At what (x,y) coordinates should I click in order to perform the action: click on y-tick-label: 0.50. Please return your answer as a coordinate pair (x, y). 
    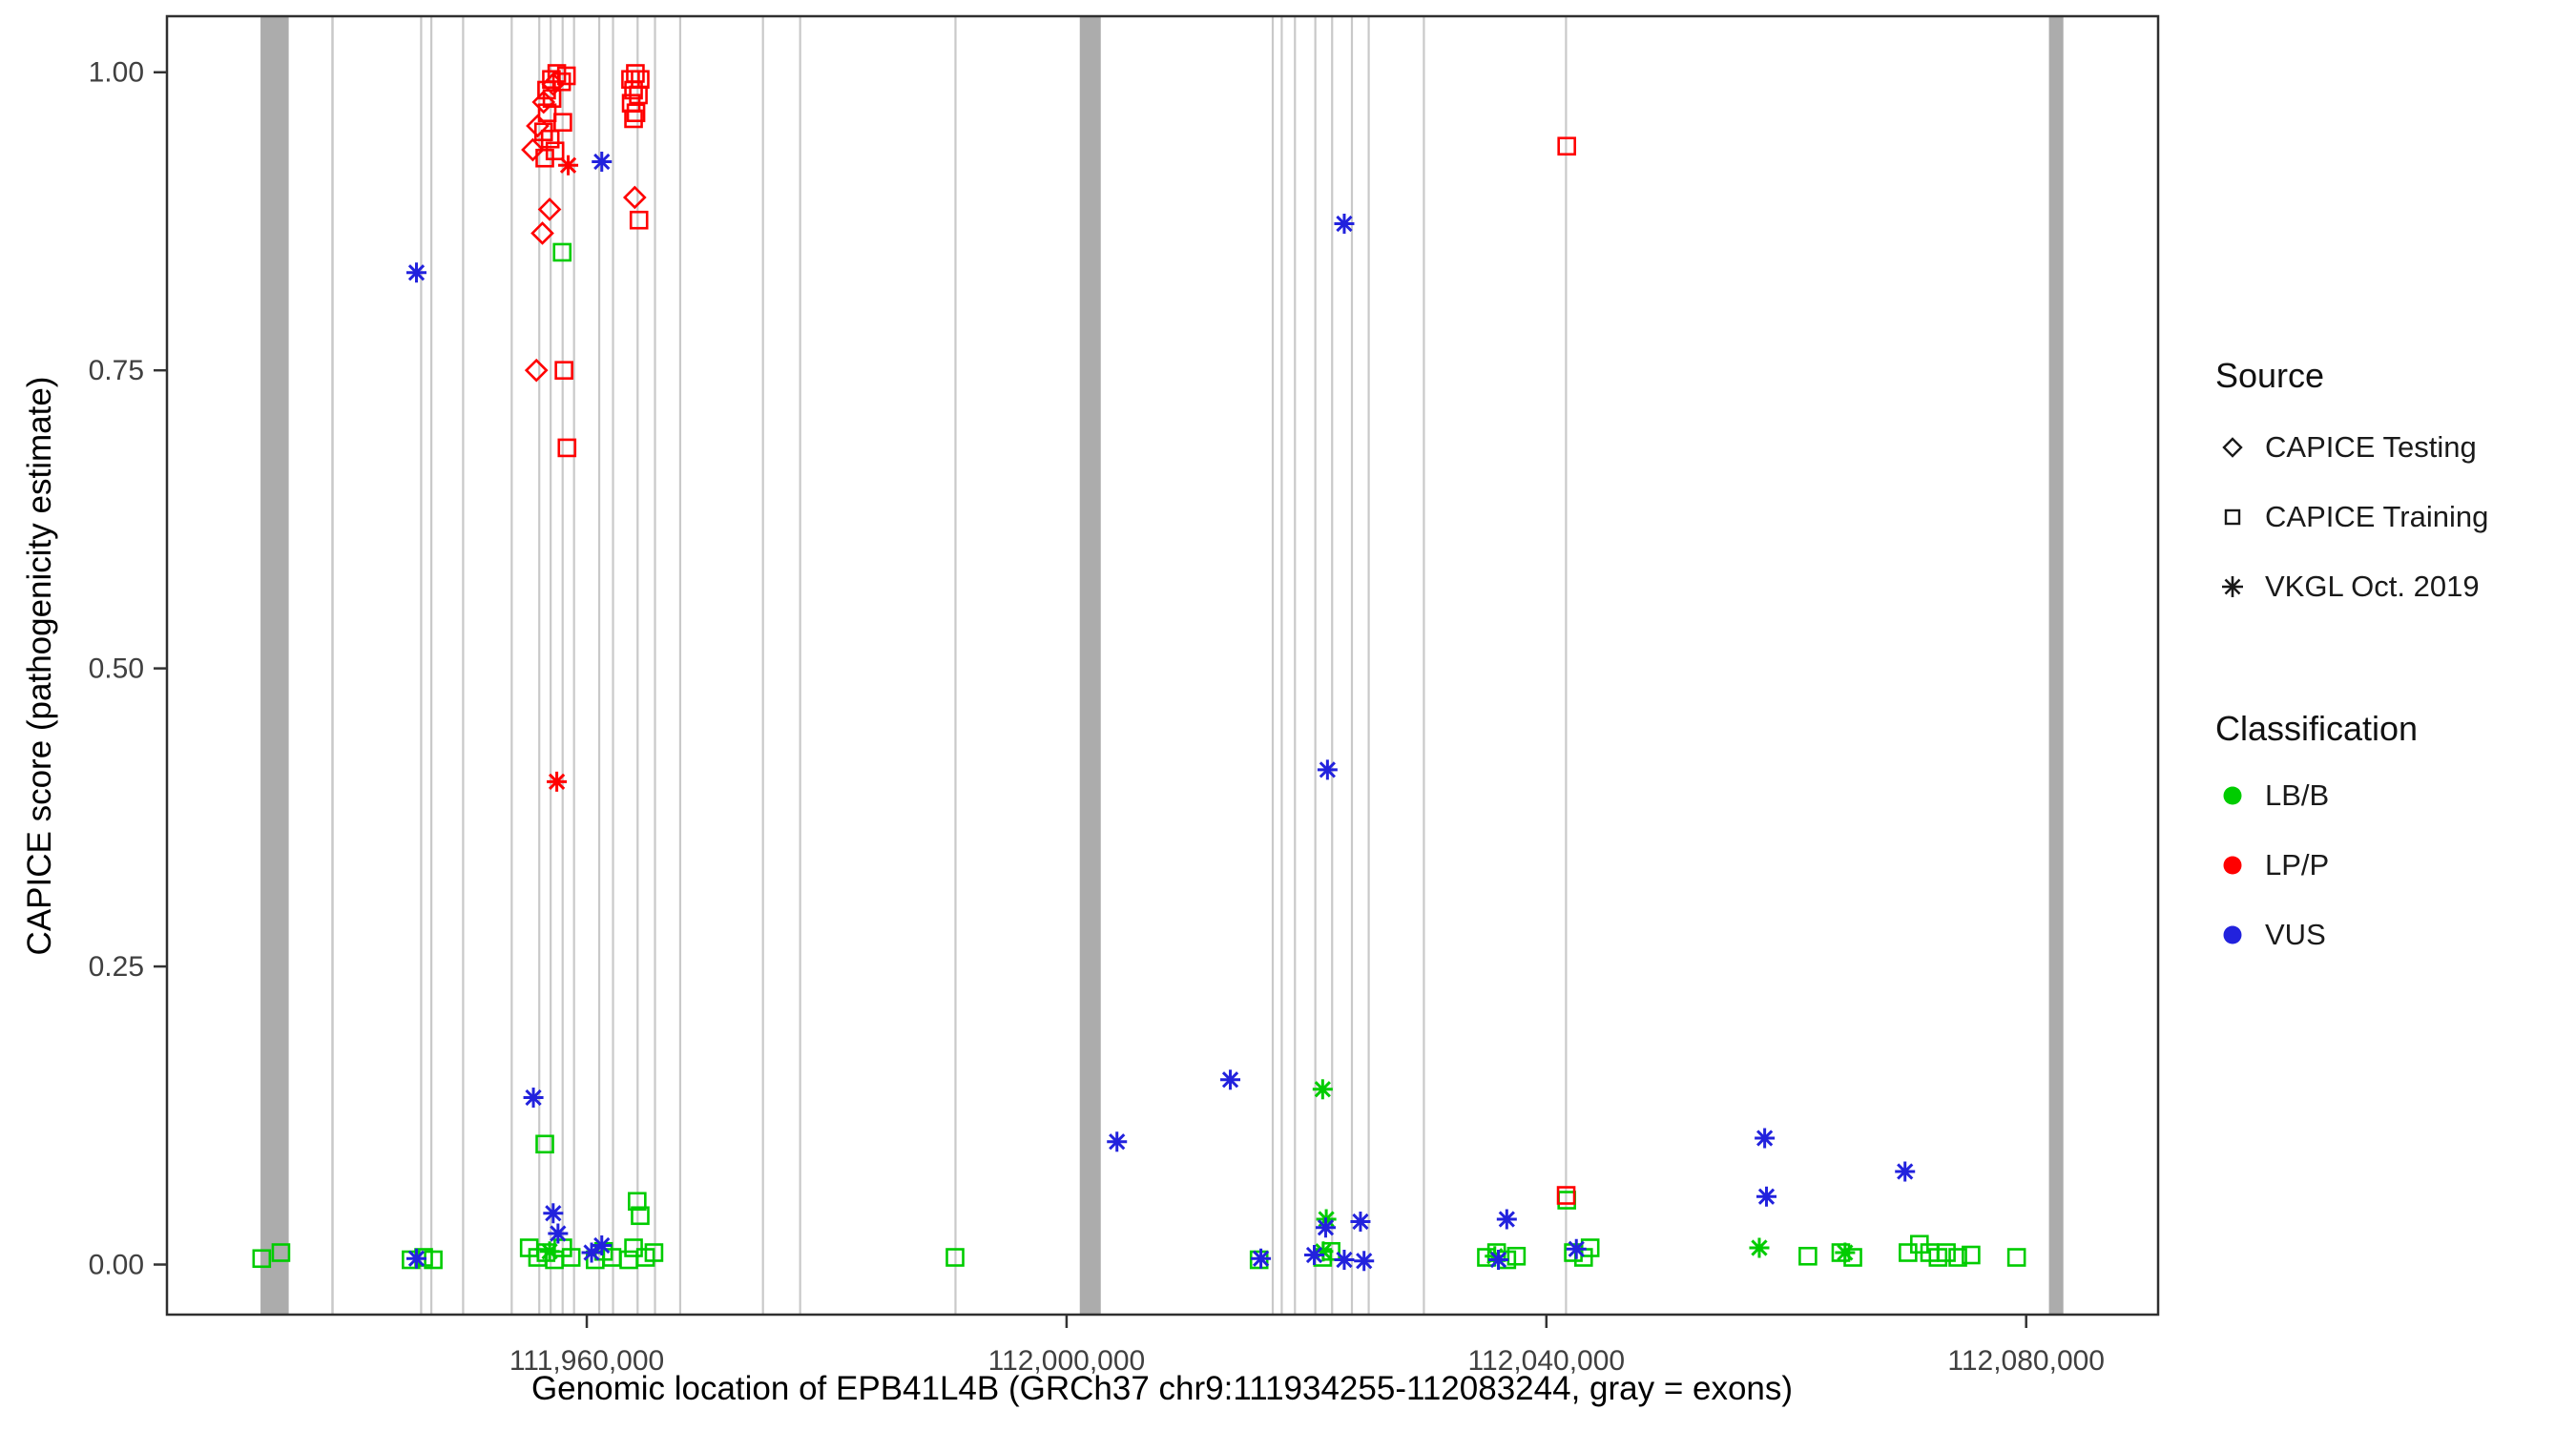
    Looking at the image, I should click on (116, 669).